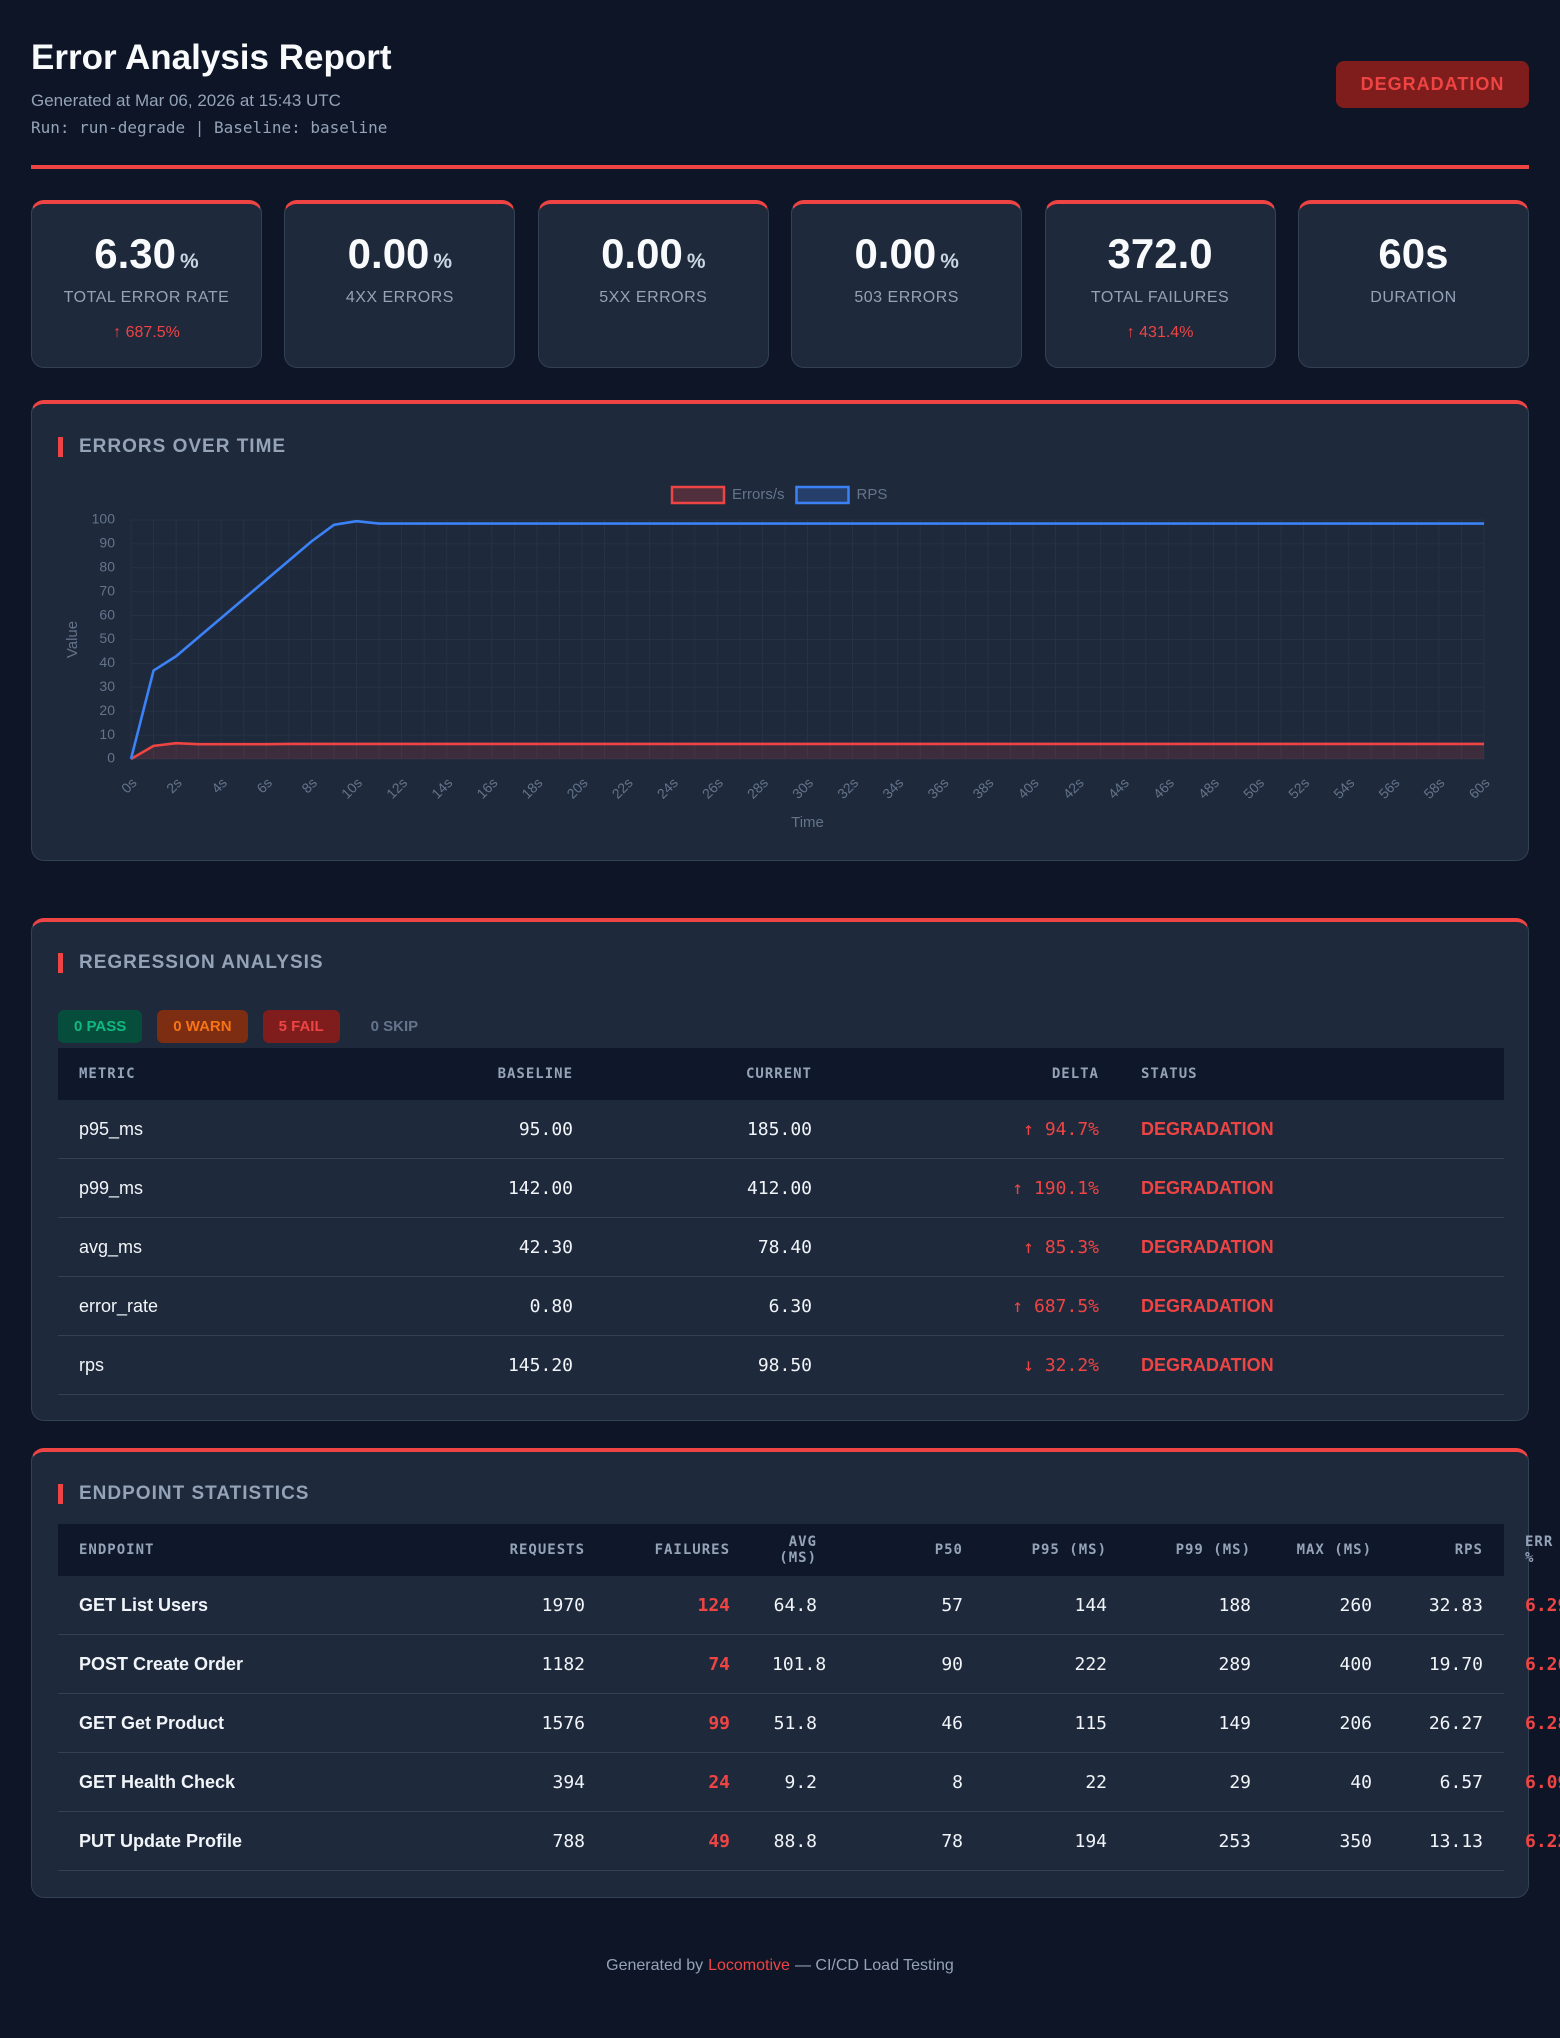  I want to click on table-cell: 394, so click(533, 1782).